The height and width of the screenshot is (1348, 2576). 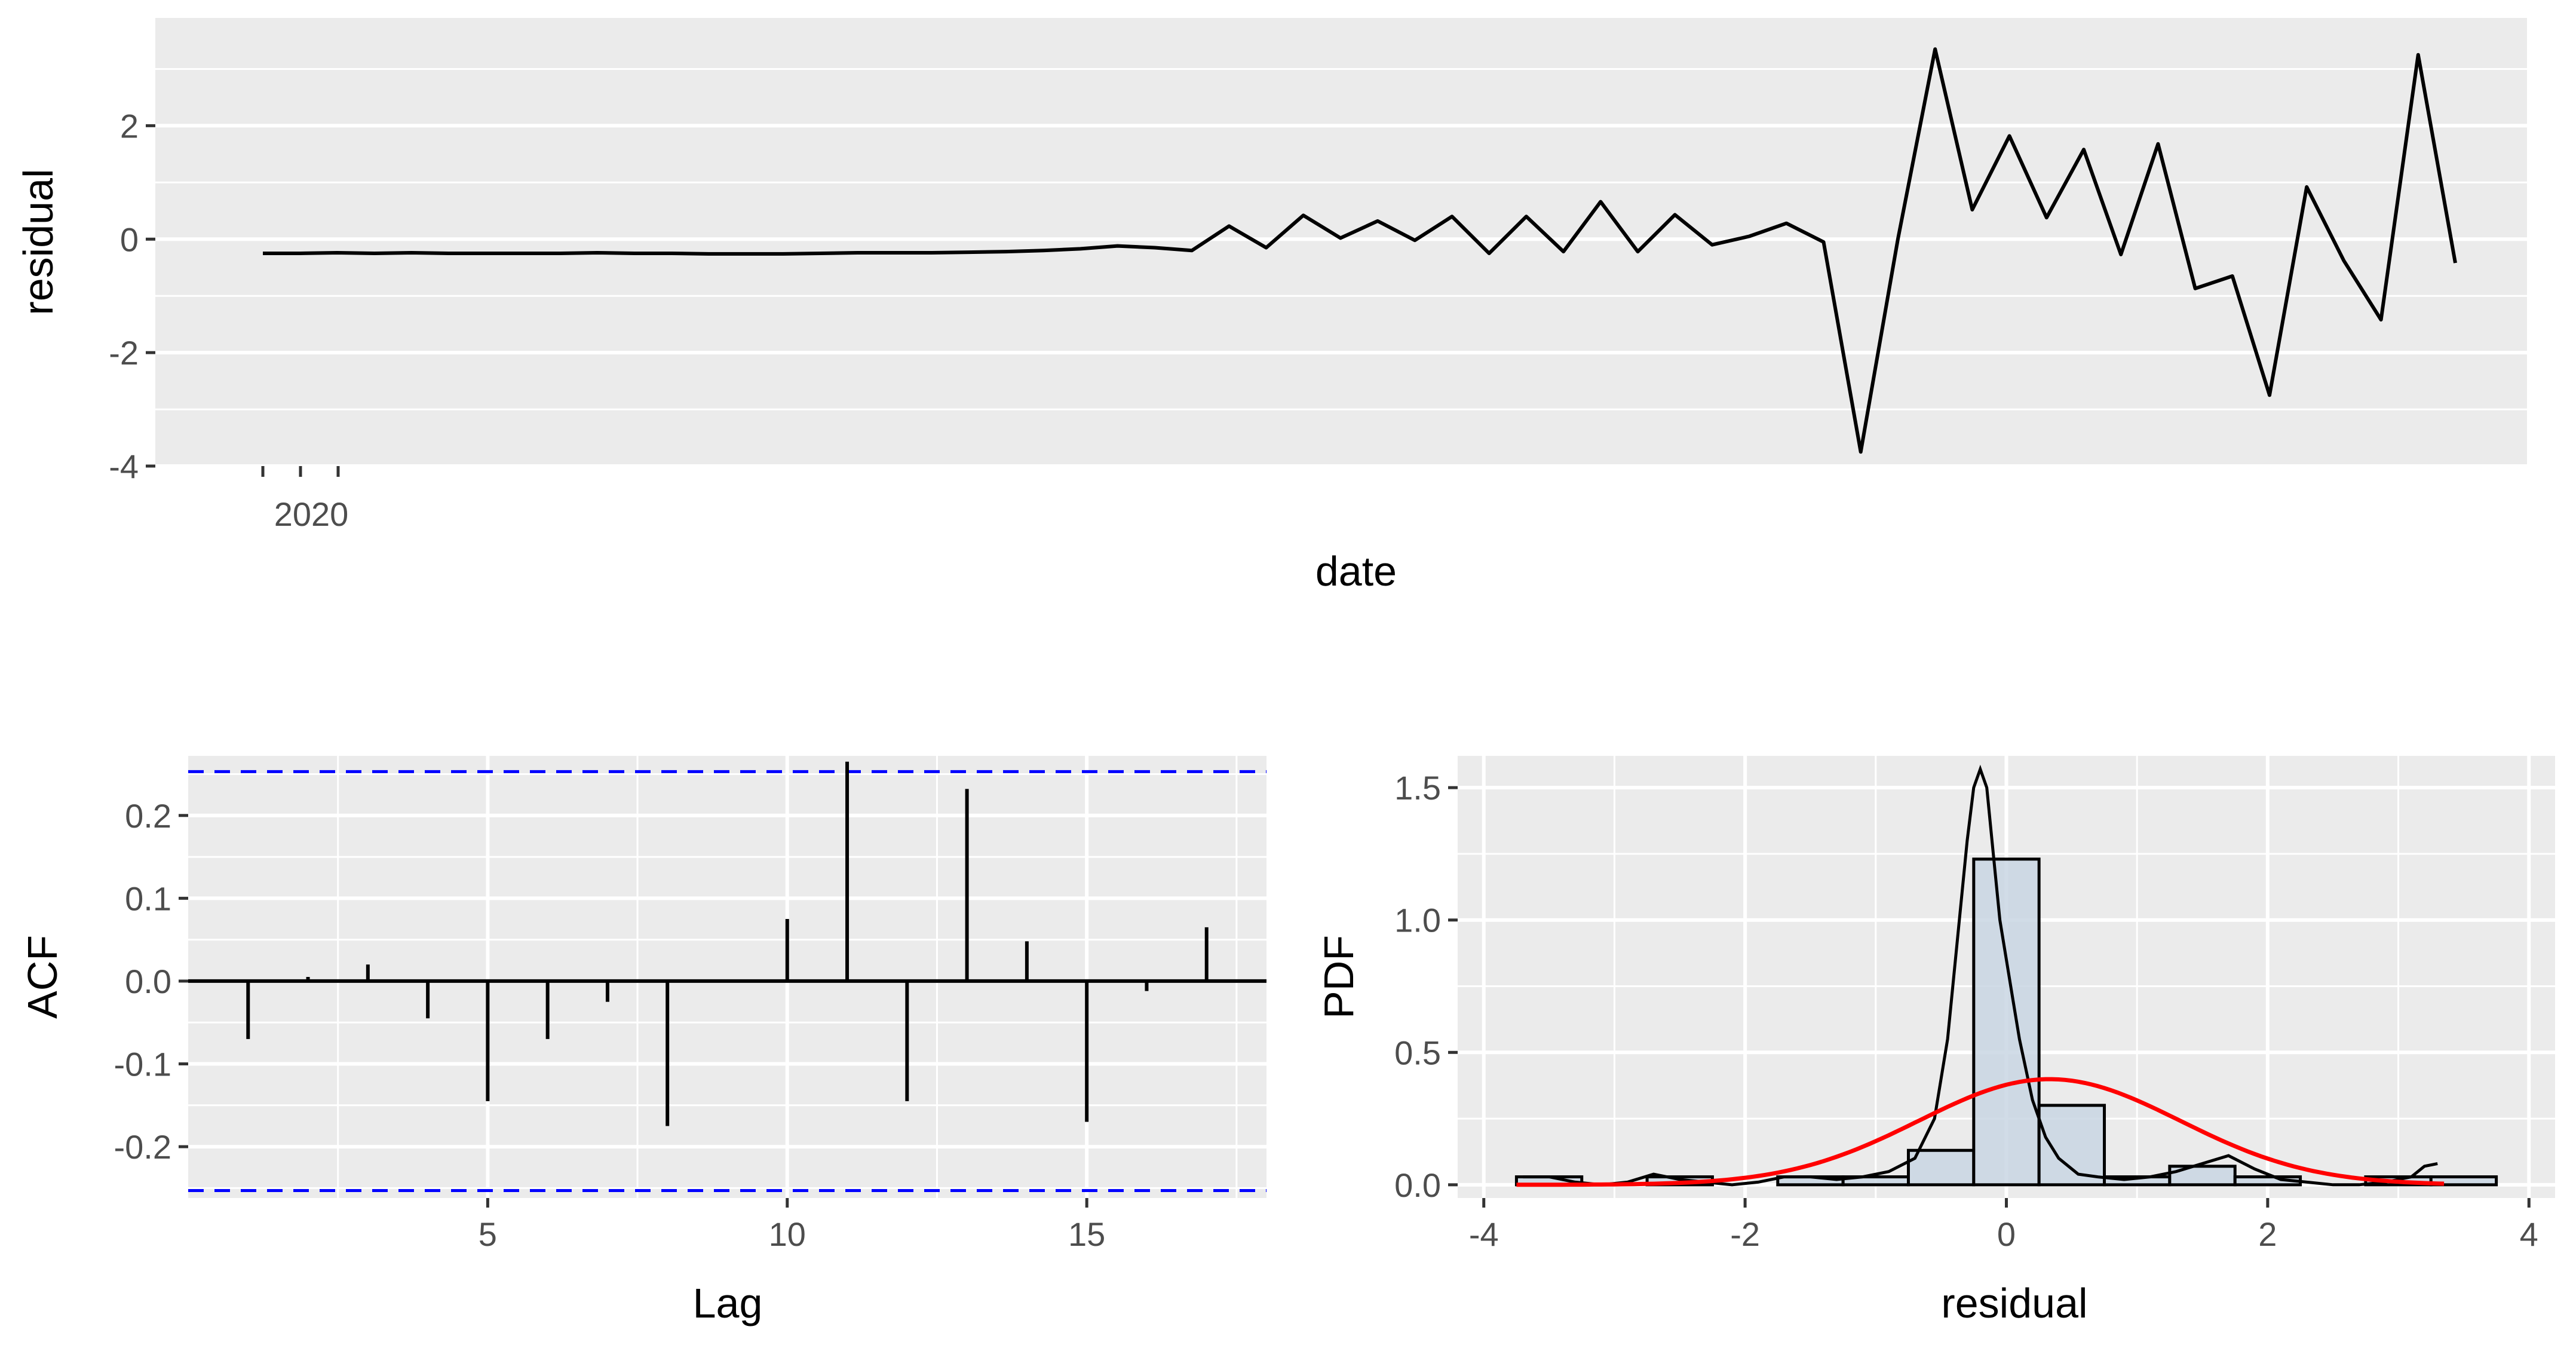 I want to click on y-tick-label: 0.2, so click(x=148, y=816).